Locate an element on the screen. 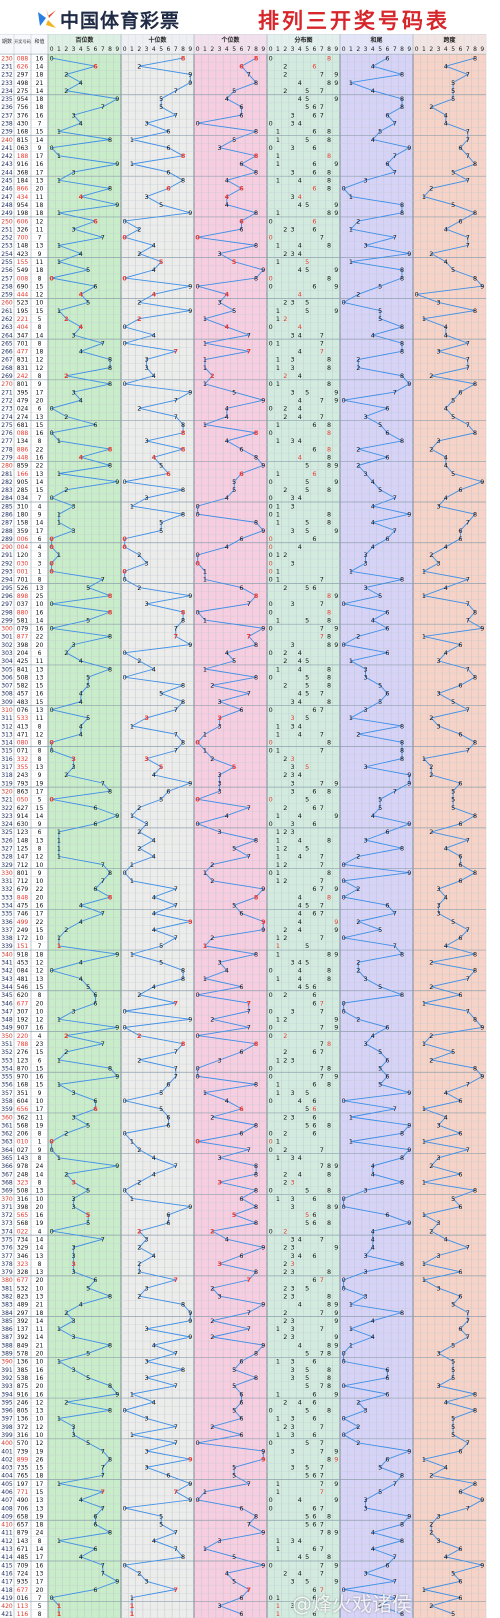  number-cell: 565 is located at coordinates (23, 1215).